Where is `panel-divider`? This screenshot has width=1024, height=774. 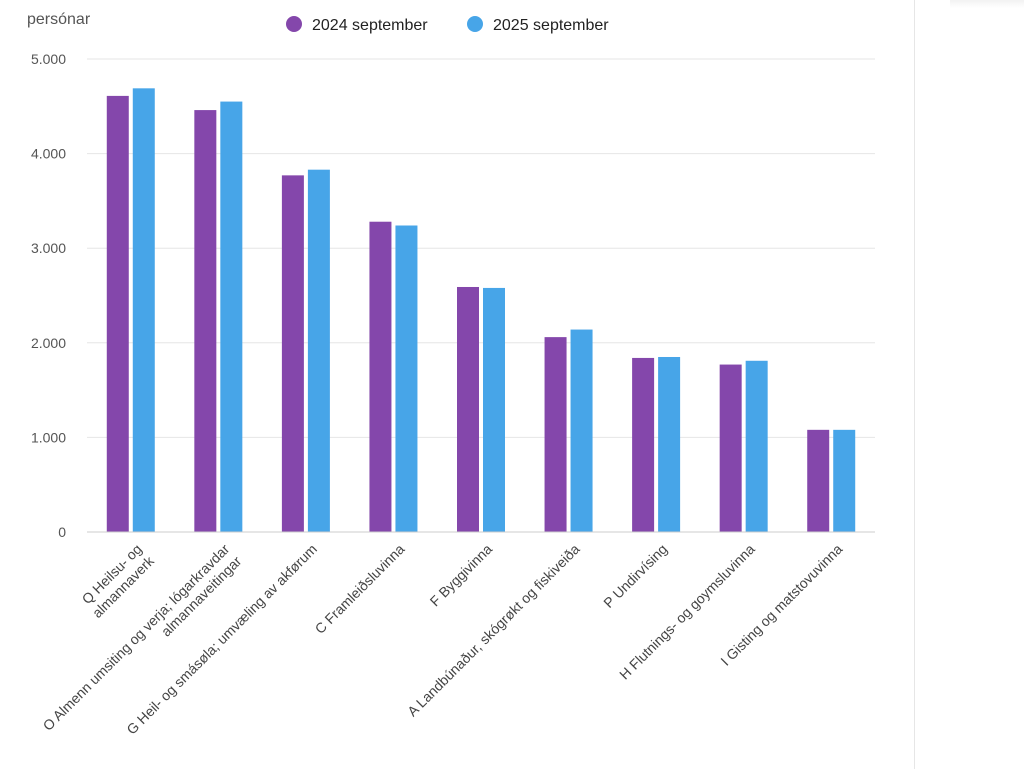 panel-divider is located at coordinates (914, 384).